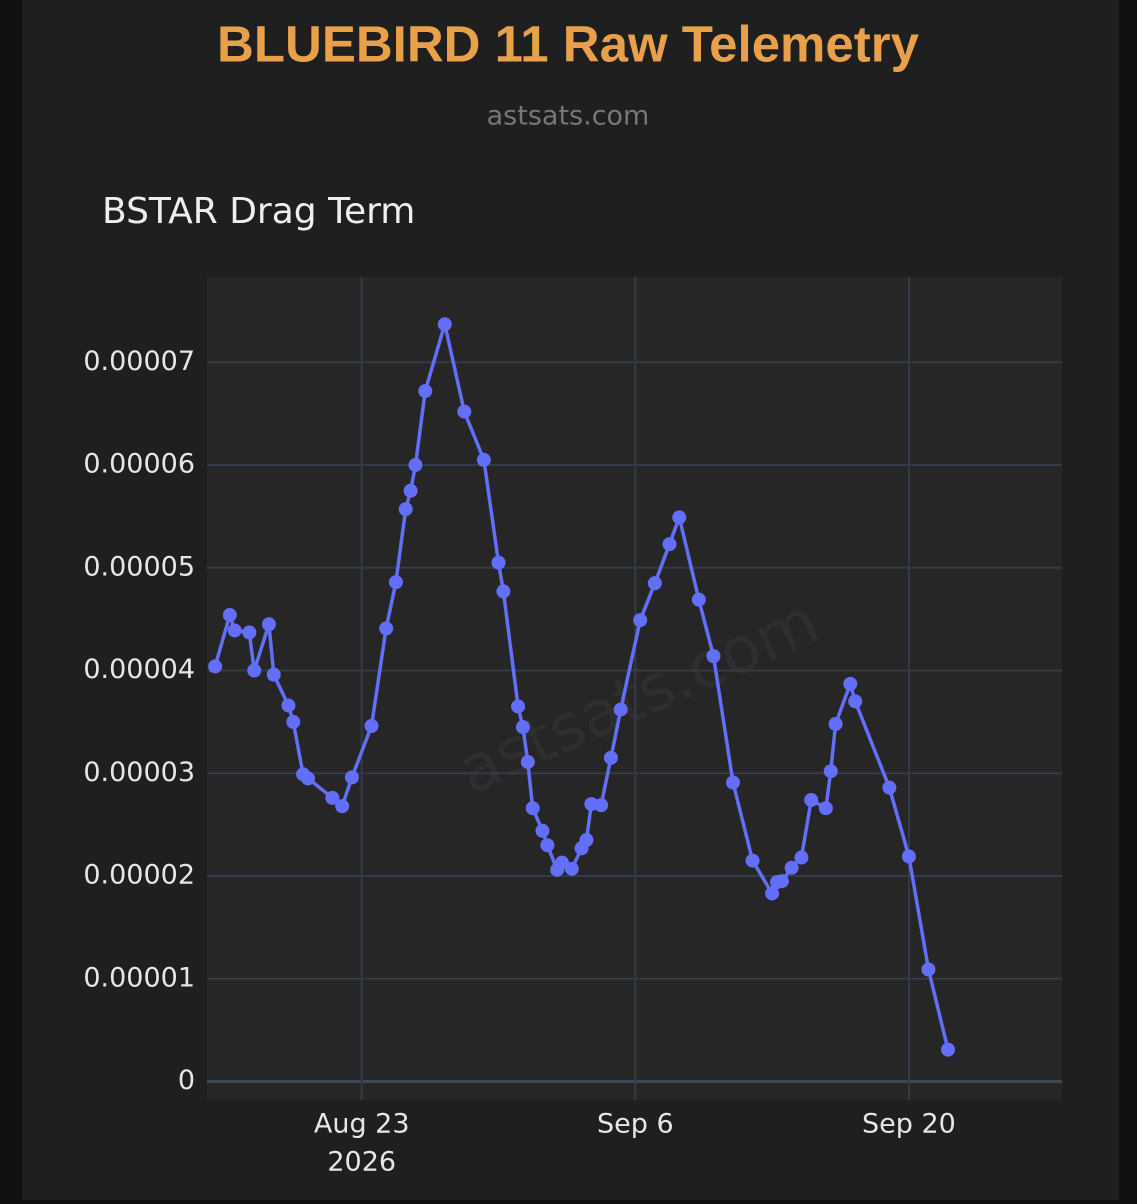 The height and width of the screenshot is (1204, 1137). Describe the element at coordinates (568, 116) in the screenshot. I see `page-subtitle: astsats.com` at that location.